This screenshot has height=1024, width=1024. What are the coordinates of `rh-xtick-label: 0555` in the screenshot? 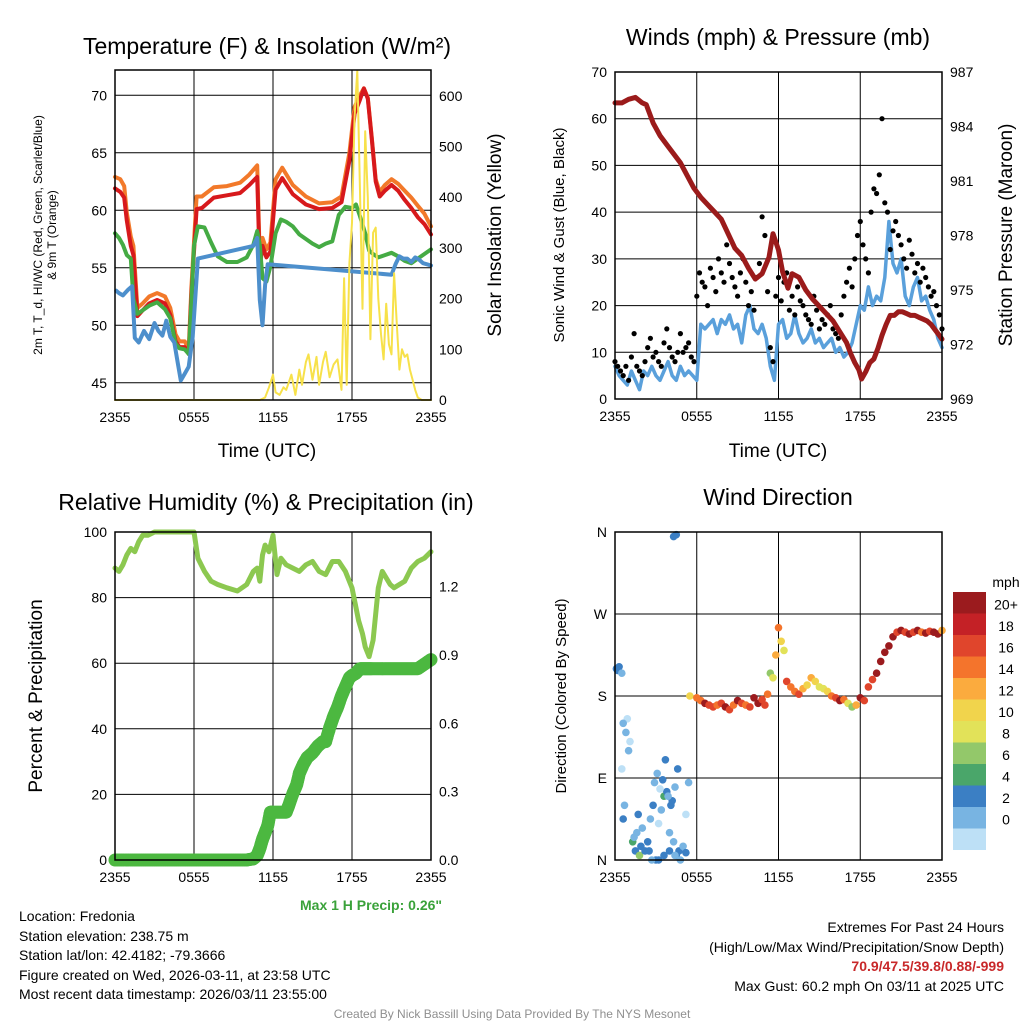 It's located at (193, 877).